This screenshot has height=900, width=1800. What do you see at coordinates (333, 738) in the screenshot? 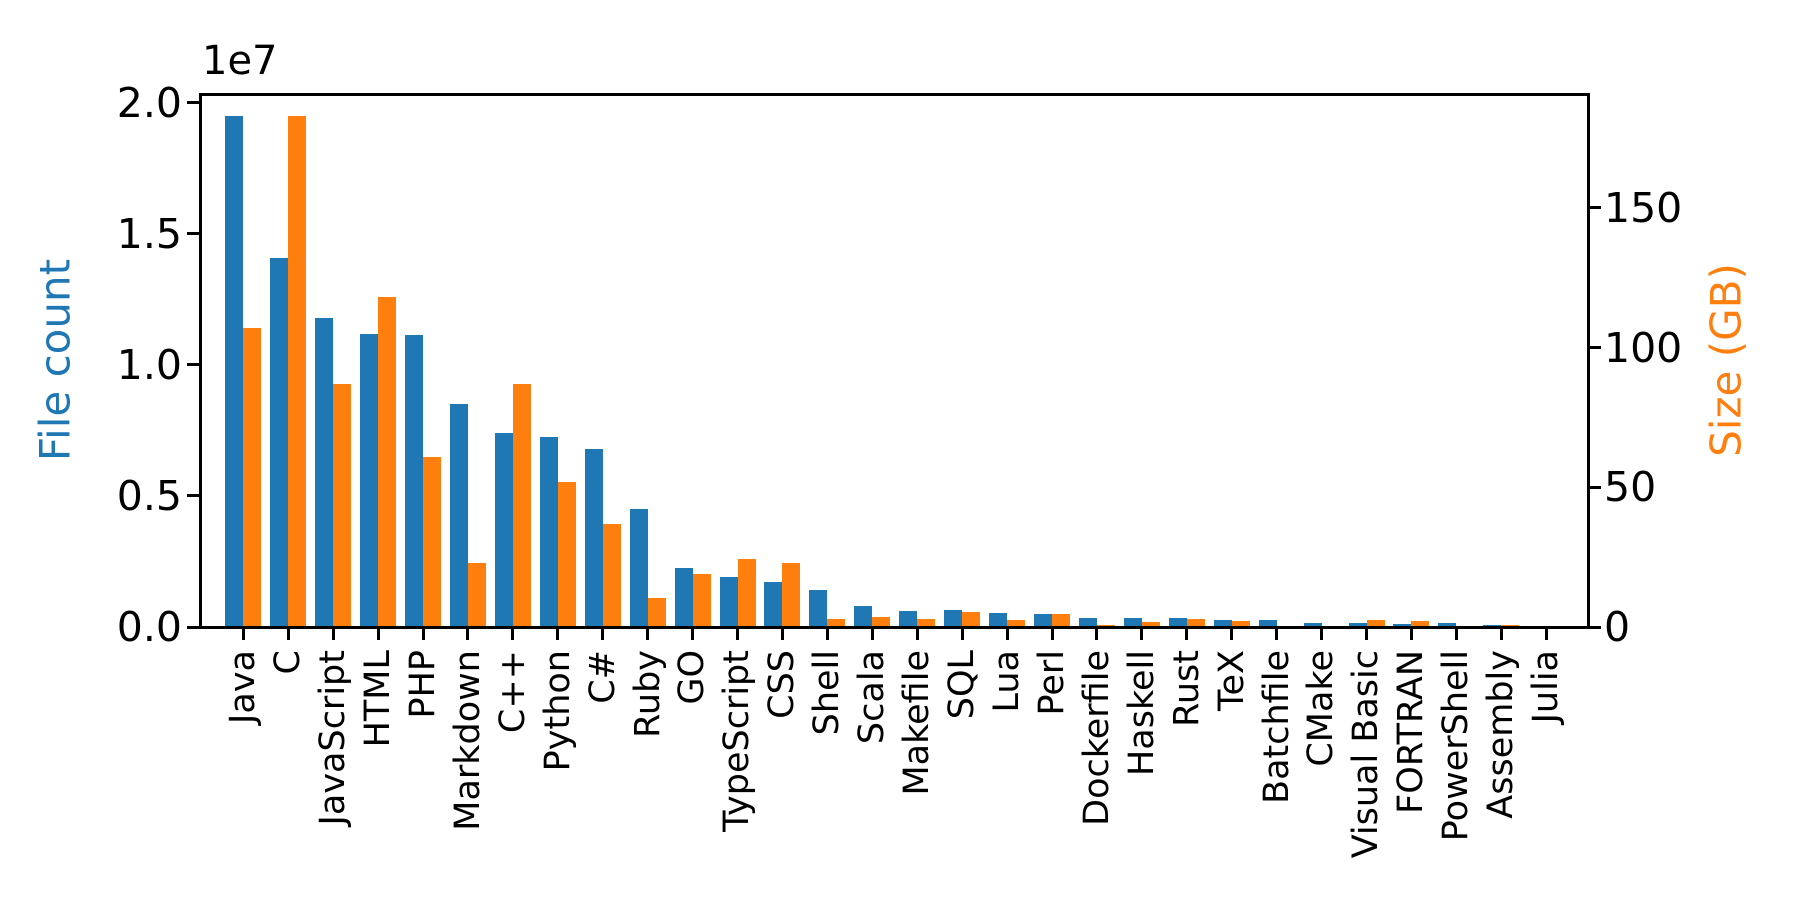
I see `x-tick-label-text-javascript: JavaScript` at bounding box center [333, 738].